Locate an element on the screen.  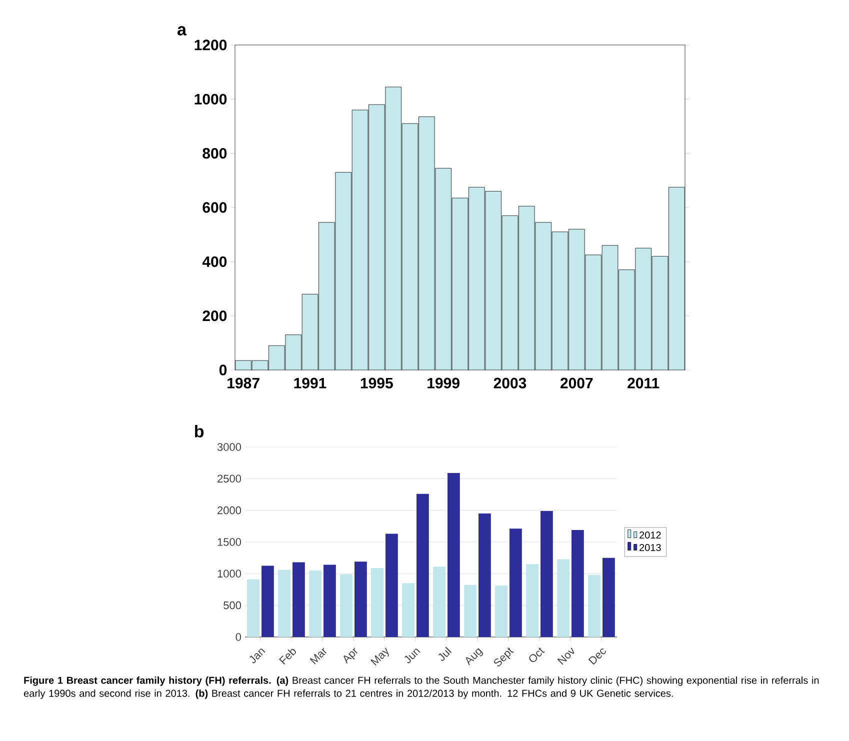
chart-title: b is located at coordinates (199, 431).